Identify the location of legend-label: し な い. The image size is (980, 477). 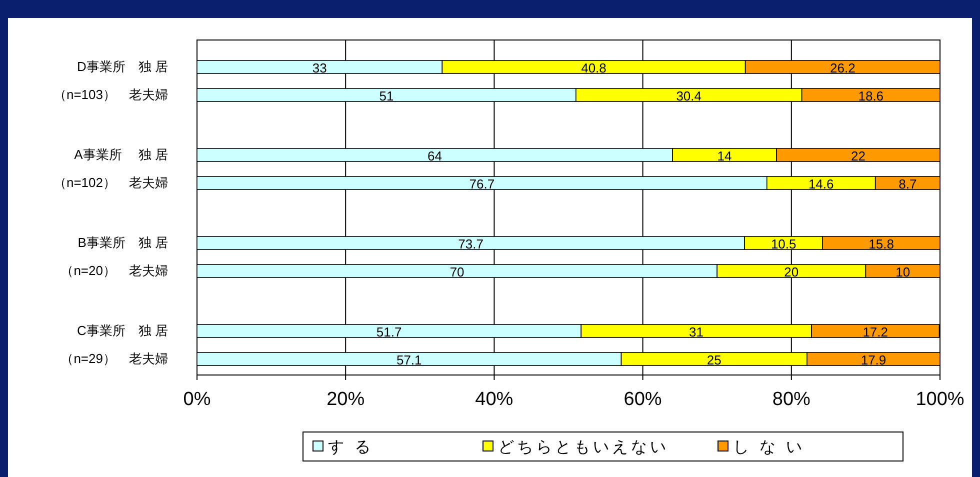
(769, 447).